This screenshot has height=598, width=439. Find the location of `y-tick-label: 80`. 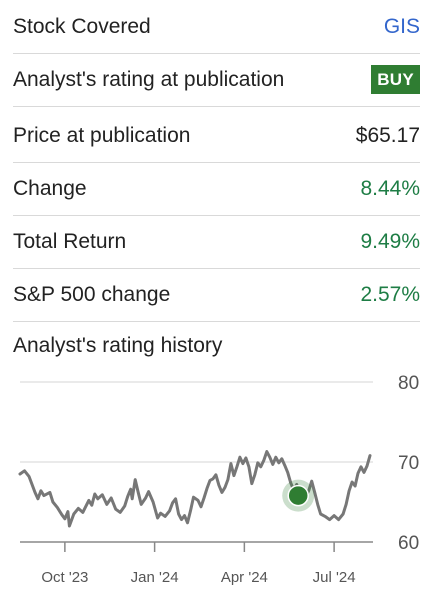

y-tick-label: 80 is located at coordinates (408, 383).